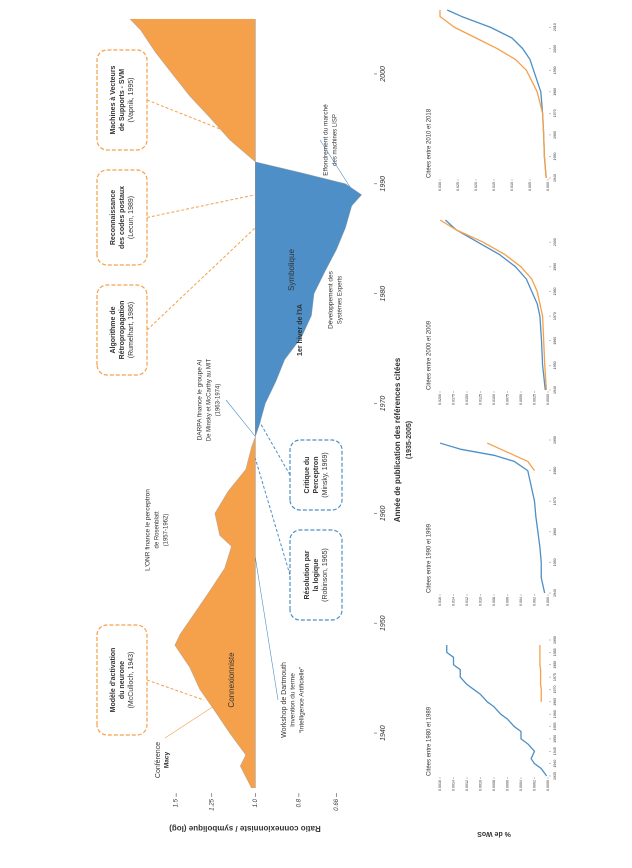 Image resolution: width=632 pixels, height=868 pixels. Describe the element at coordinates (555, 702) in the screenshot. I see `mini-x-tick-label: 1965` at that location.